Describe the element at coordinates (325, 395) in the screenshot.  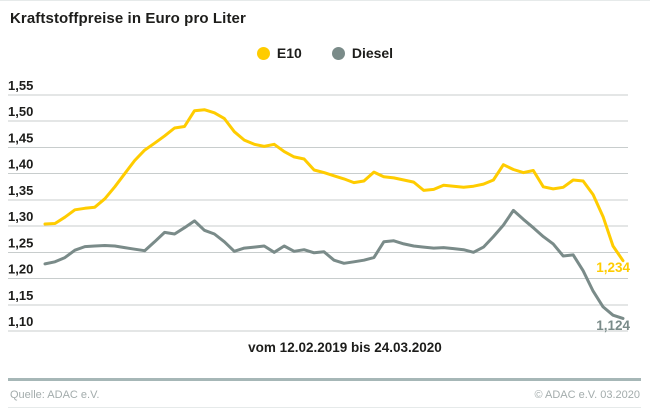
I see `footer: Quelle: ADAC e.V. © ADAC e.V. 03.2020` at that location.